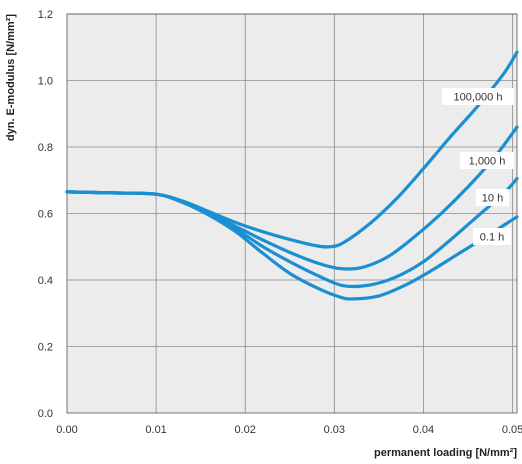 The width and height of the screenshot is (522, 464). Describe the element at coordinates (45, 82) in the screenshot. I see `y-tick-label: 1.0` at that location.